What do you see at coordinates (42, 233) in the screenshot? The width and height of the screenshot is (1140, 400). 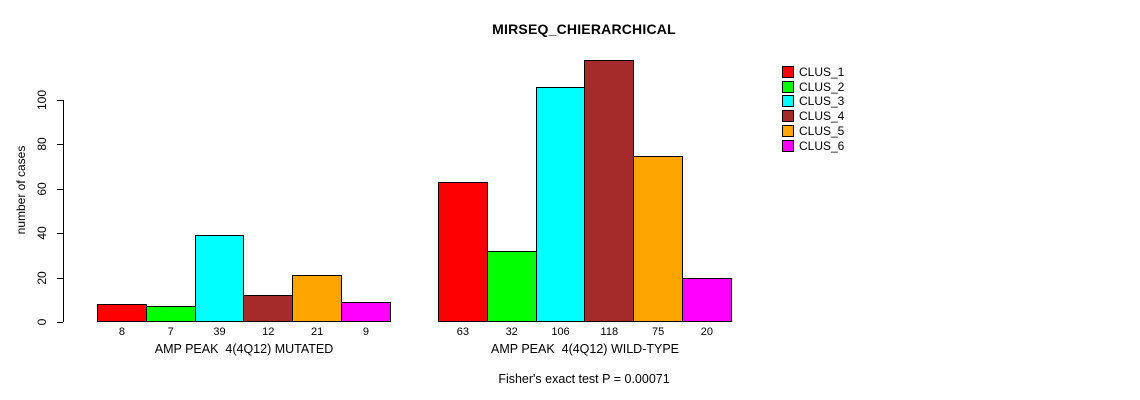 I see `y-tick-label-40: 40` at bounding box center [42, 233].